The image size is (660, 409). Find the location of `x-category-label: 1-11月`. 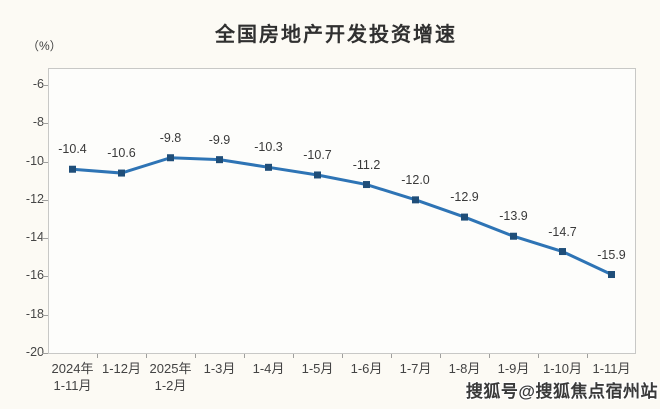

x-category-label: 1-11月 is located at coordinates (612, 368).